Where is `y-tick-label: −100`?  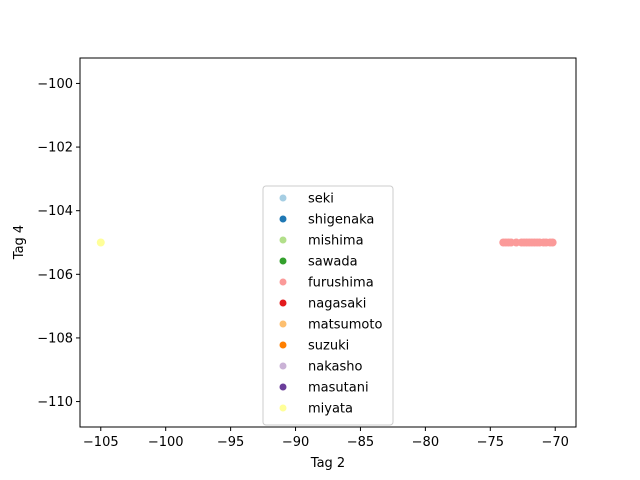
y-tick-label: −100 is located at coordinates (55, 84).